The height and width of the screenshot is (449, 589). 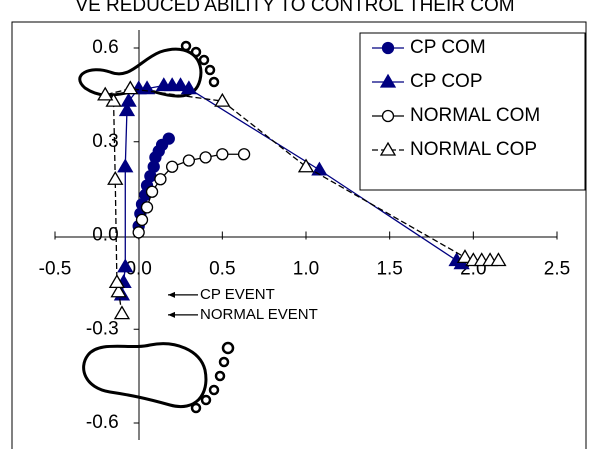 What do you see at coordinates (222, 269) in the screenshot?
I see `x-tick-label: 0.5` at bounding box center [222, 269].